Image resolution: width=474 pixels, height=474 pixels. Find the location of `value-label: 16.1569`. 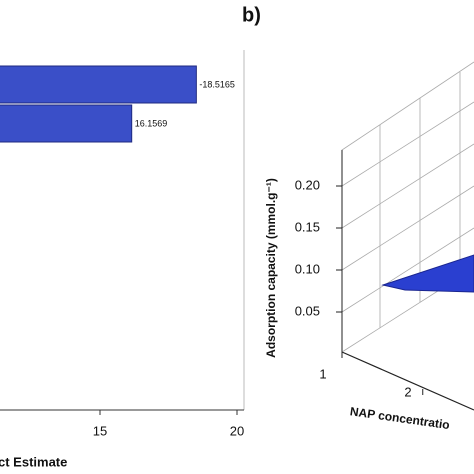

value-label: 16.1569 is located at coordinates (151, 123).